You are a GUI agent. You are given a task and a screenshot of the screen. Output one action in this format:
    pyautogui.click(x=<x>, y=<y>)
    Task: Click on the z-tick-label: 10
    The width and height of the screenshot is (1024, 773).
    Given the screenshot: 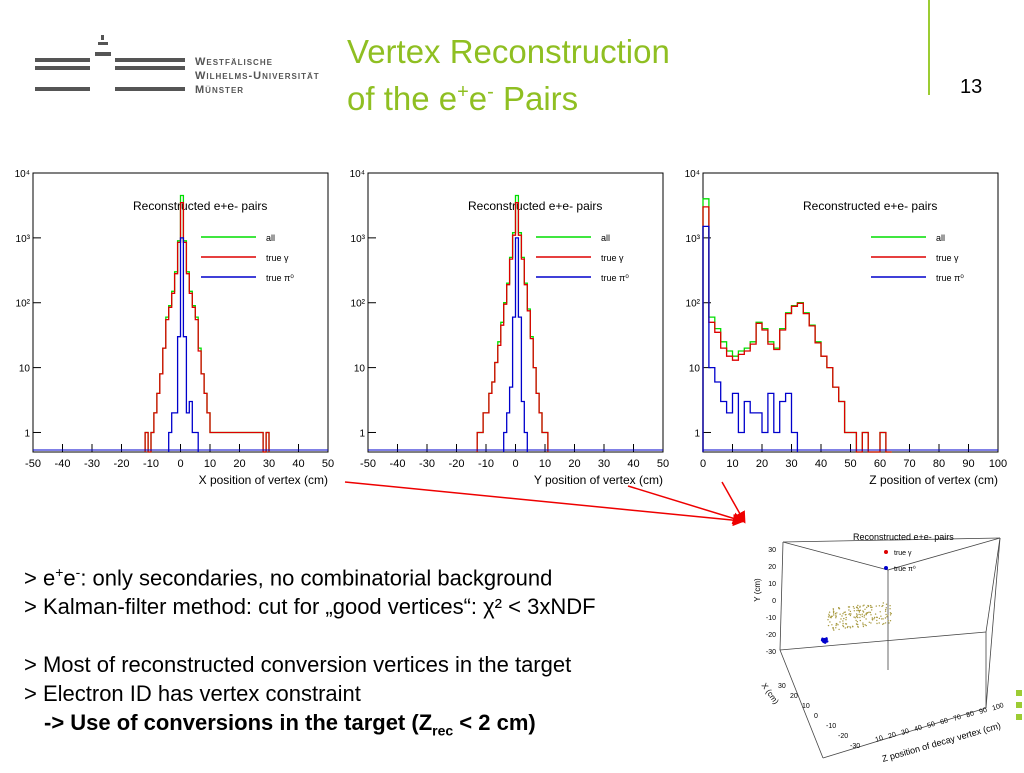 What is the action you would take?
    pyautogui.click(x=879, y=739)
    